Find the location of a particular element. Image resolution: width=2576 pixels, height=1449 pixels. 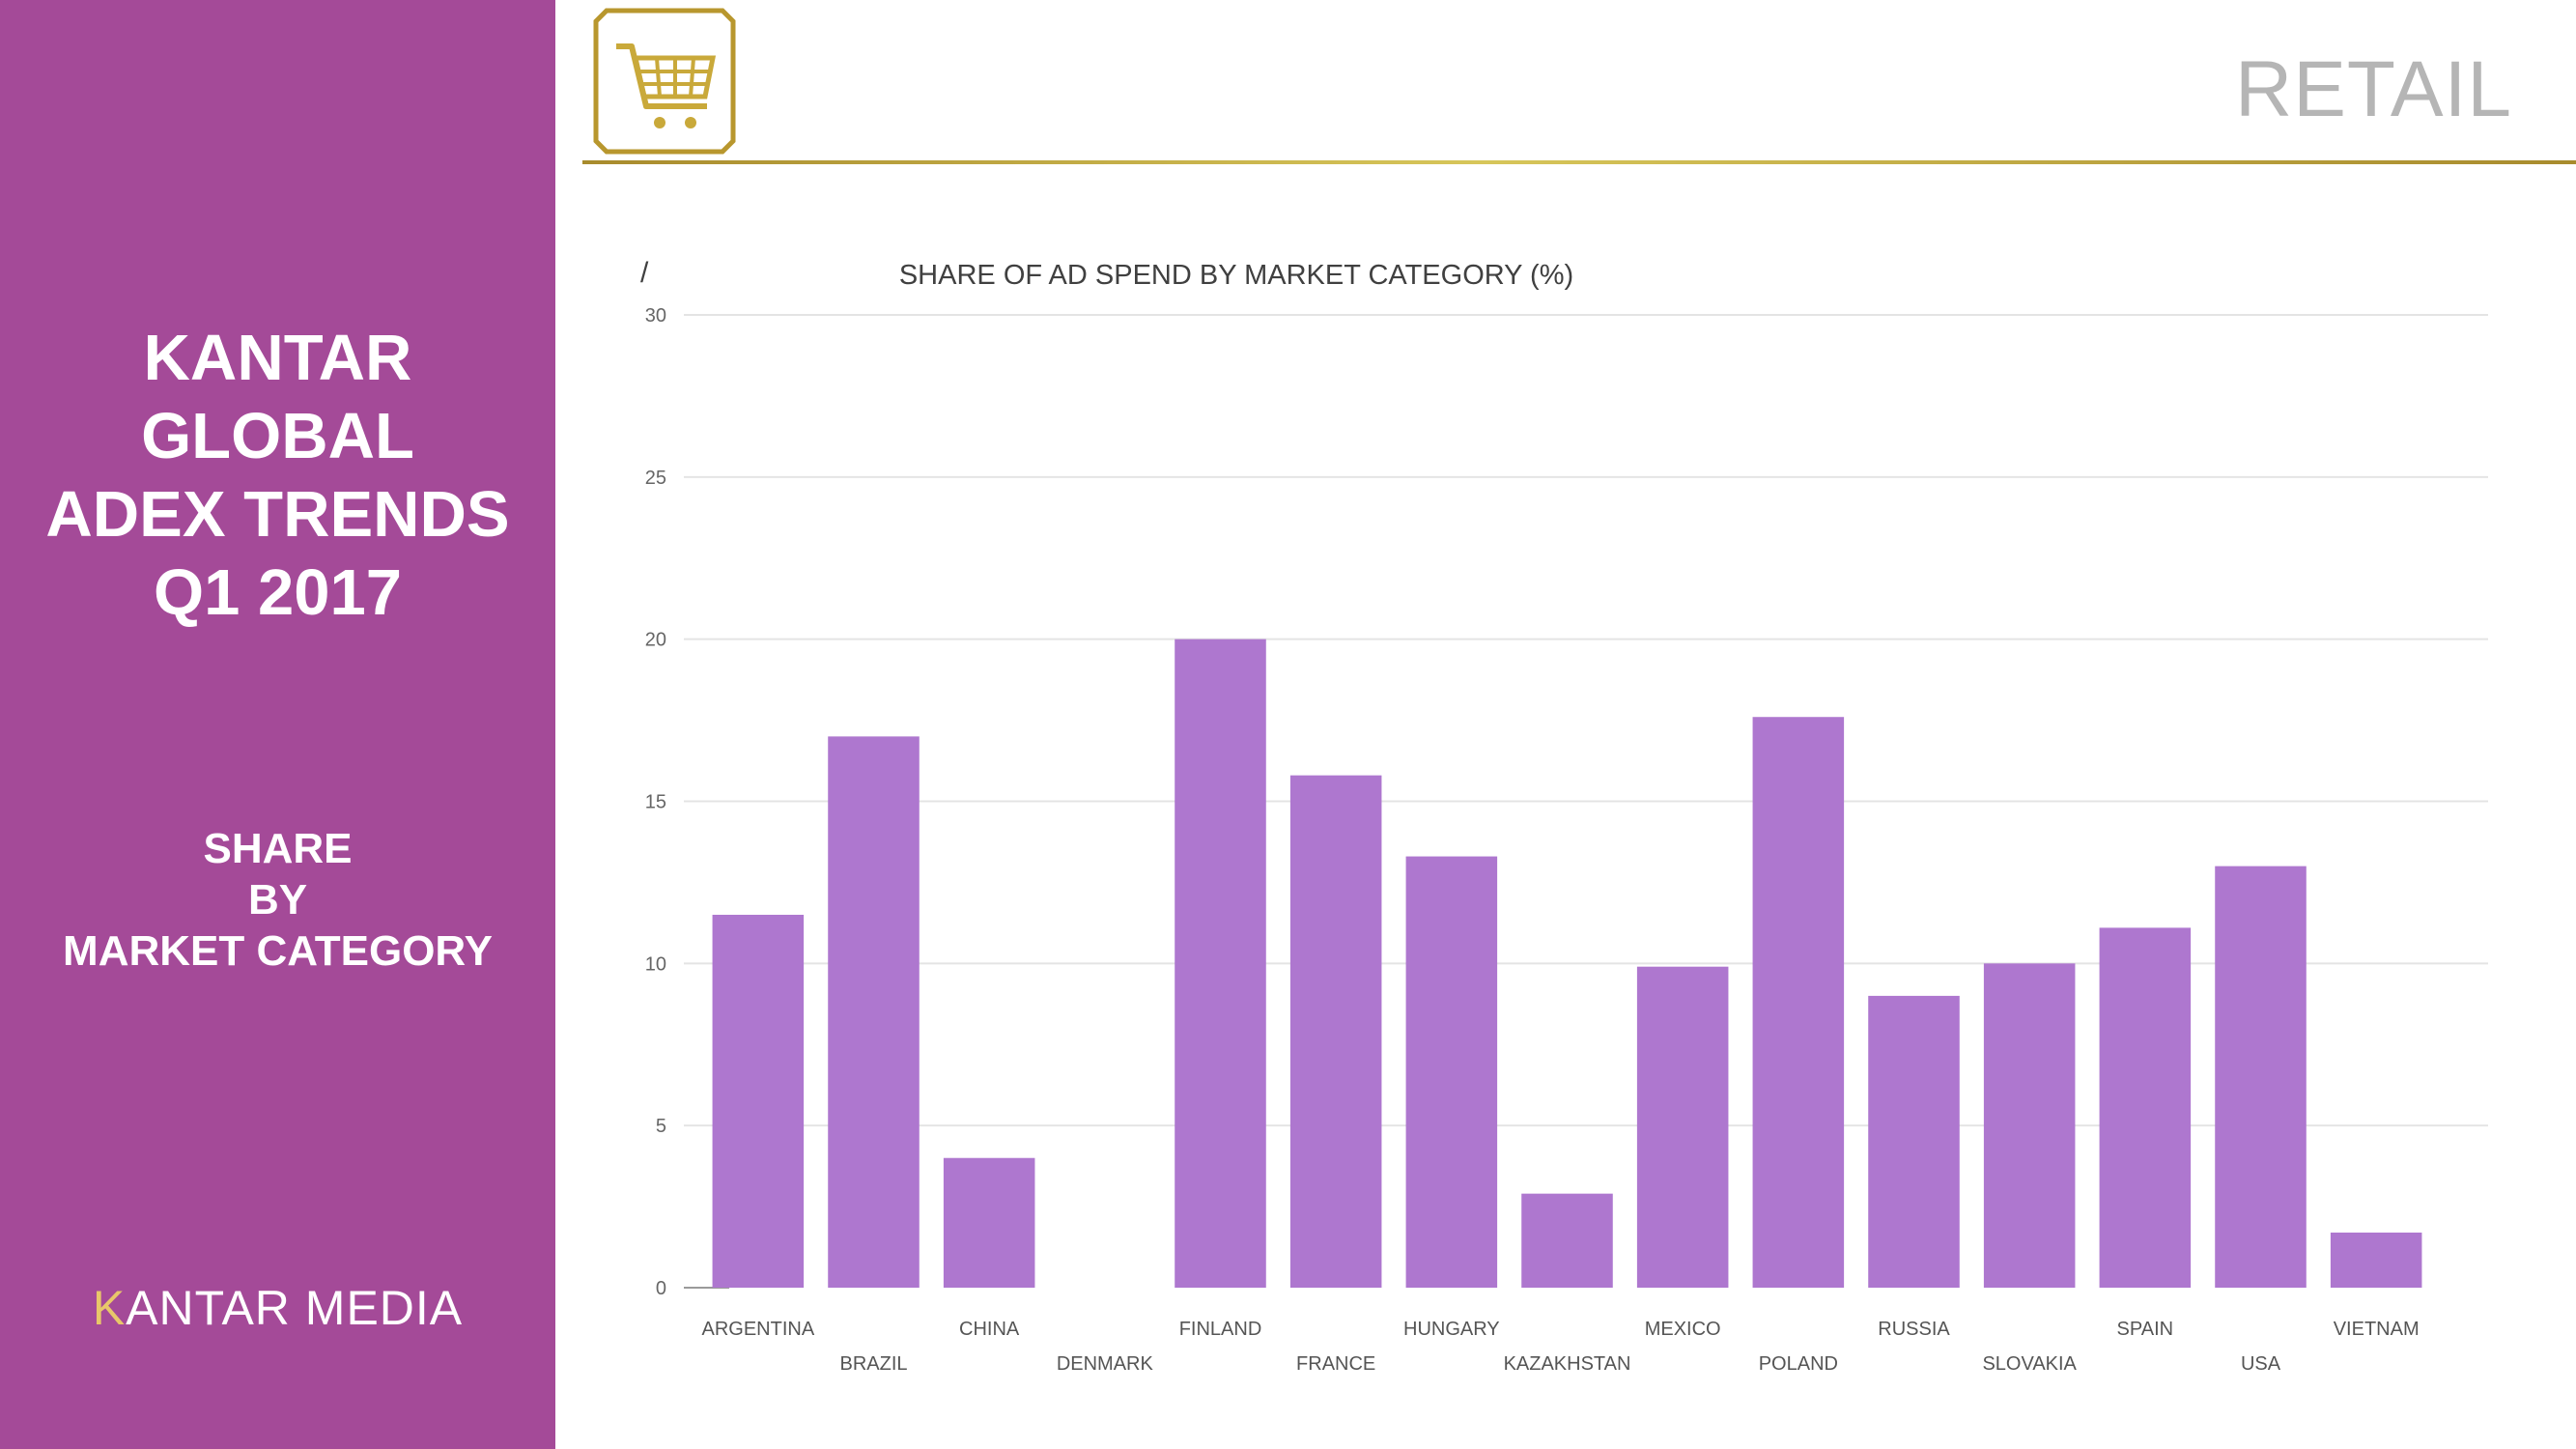

x-tick-label: HUNGARY is located at coordinates (1451, 1329).